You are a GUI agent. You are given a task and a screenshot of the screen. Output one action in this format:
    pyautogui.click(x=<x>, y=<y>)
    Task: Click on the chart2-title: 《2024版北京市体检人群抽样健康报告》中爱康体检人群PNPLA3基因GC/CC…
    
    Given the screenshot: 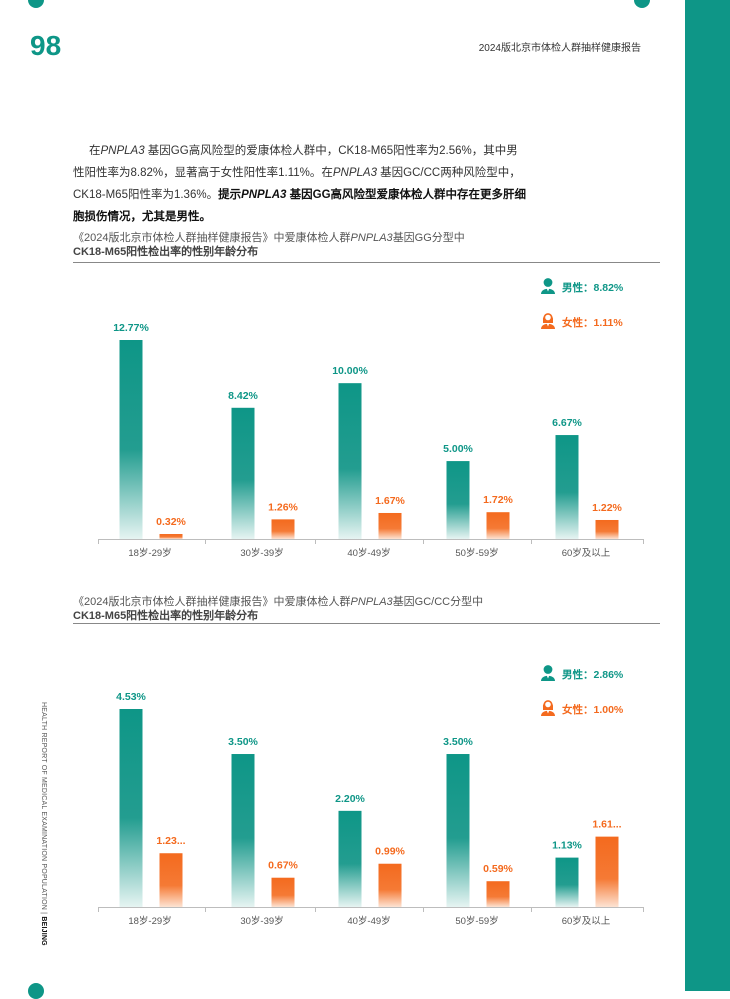 What is the action you would take?
    pyautogui.click(x=278, y=609)
    